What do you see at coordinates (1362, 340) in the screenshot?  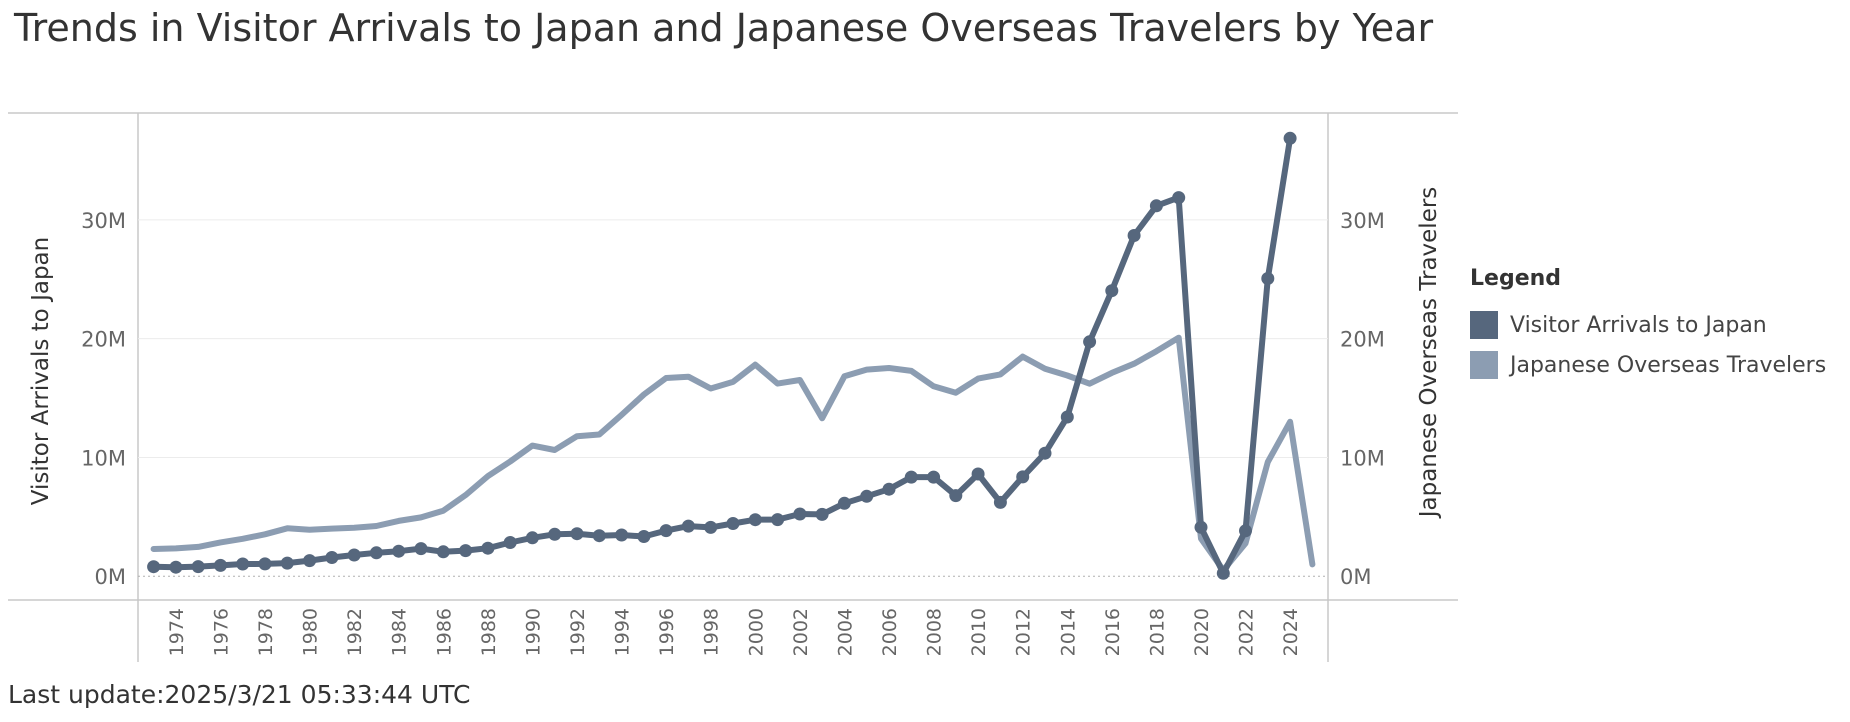 I see `y-tick-label-right: 20M` at bounding box center [1362, 340].